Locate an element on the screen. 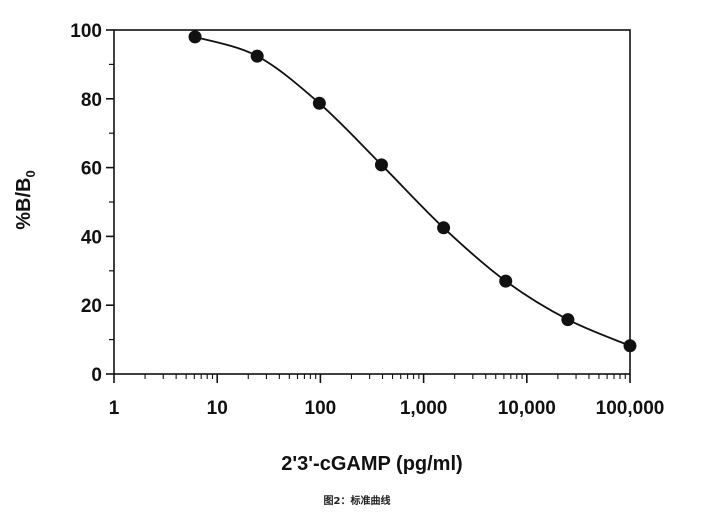  y-axis-title-main: %B/B is located at coordinates (24, 204).